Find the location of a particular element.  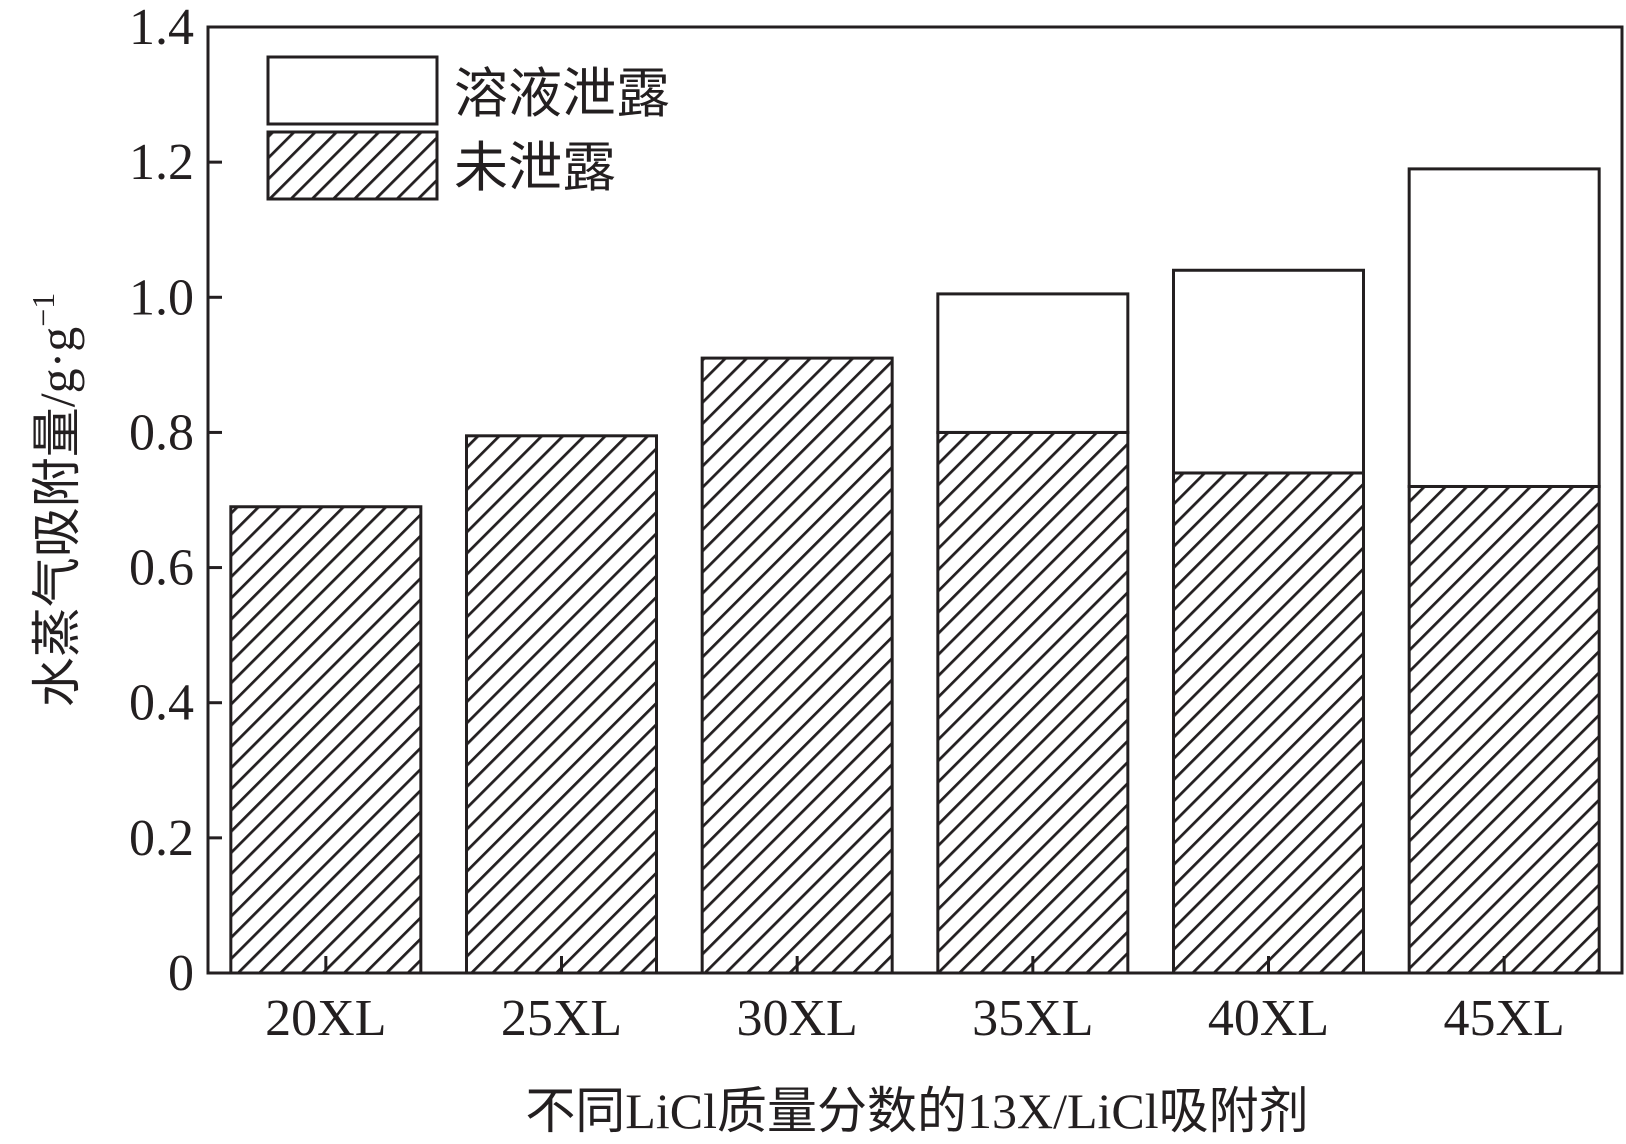

x-axis-ticks: 20XL 25XL 30XL 35XL 40XL 45XL is located at coordinates (915, 1001).